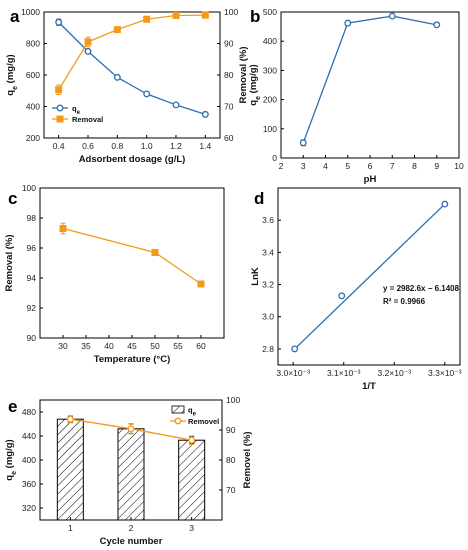 The image size is (468, 550). Describe the element at coordinates (33, 138) in the screenshot. I see `panel-a-ytick-left: 200` at that location.